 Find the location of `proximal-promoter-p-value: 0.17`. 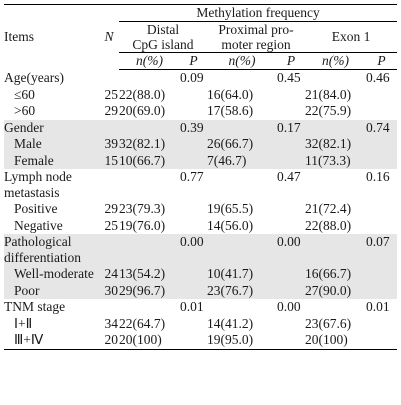

proximal-promoter-p-value: 0.17 is located at coordinates (291, 127).